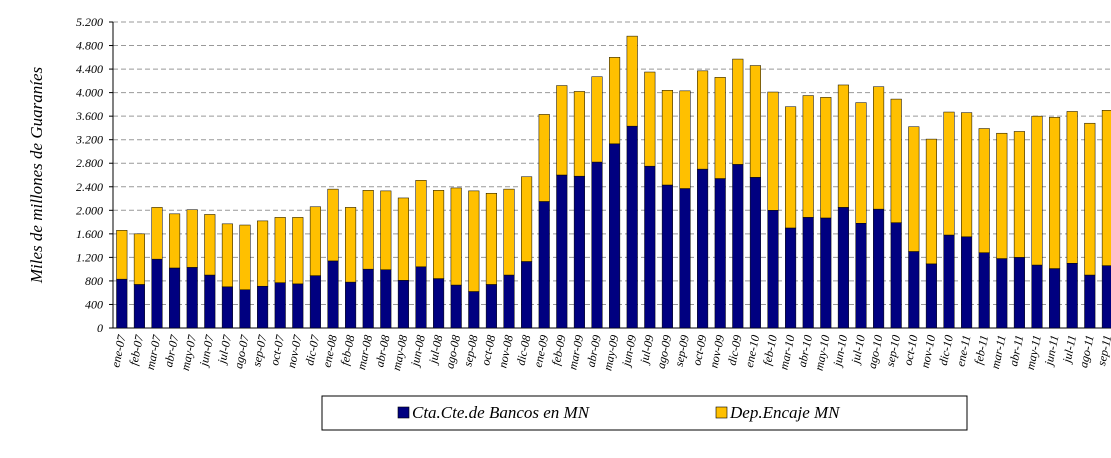 The width and height of the screenshot is (1111, 458). Describe the element at coordinates (717, 352) in the screenshot. I see `x-tick-label: nov-09` at that location.